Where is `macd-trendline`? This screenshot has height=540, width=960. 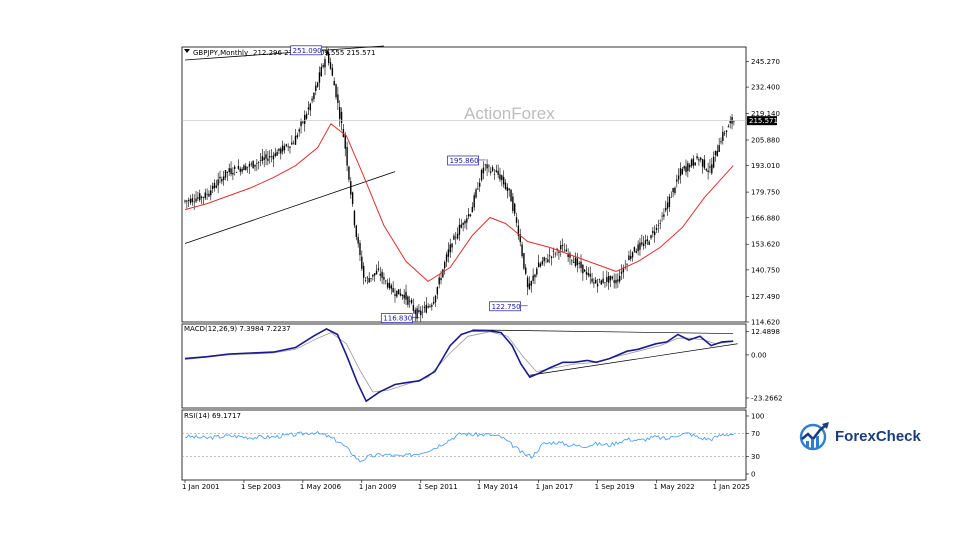 macd-trendline is located at coordinates (633, 359).